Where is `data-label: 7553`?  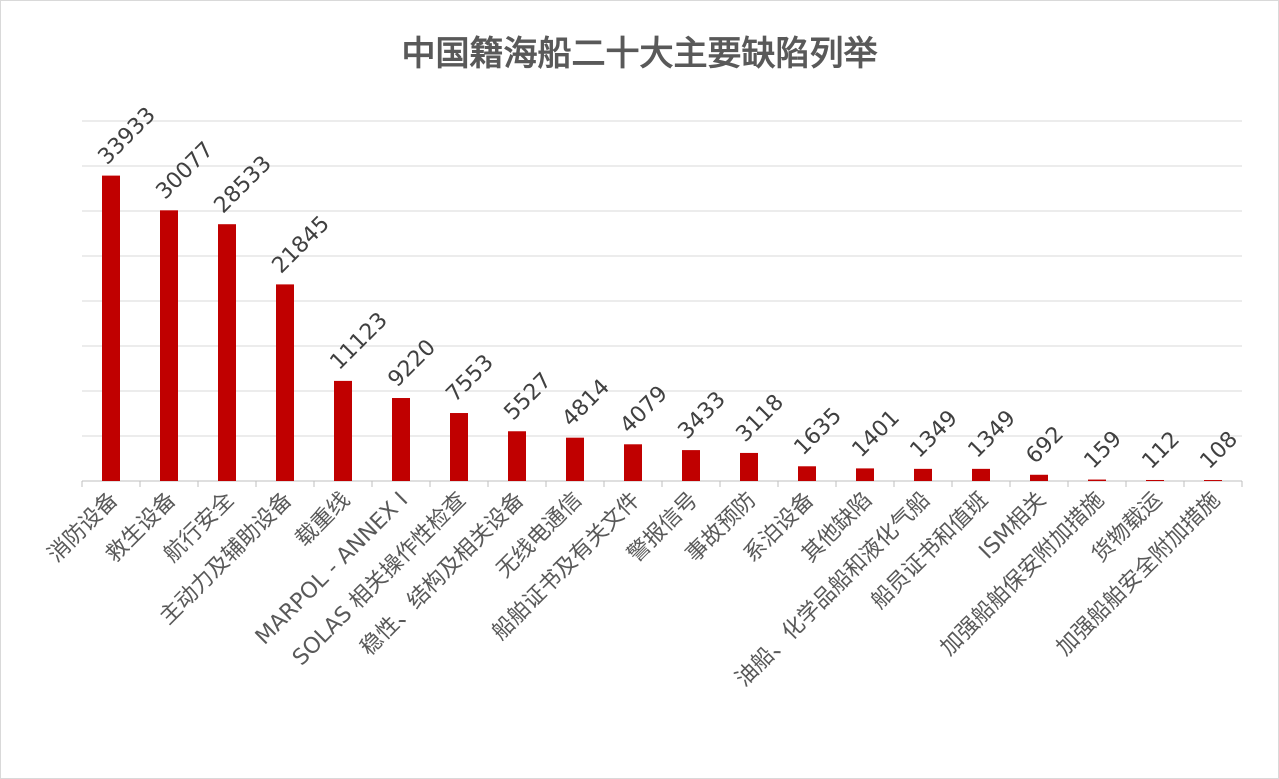
data-label: 7553 is located at coordinates (470, 378).